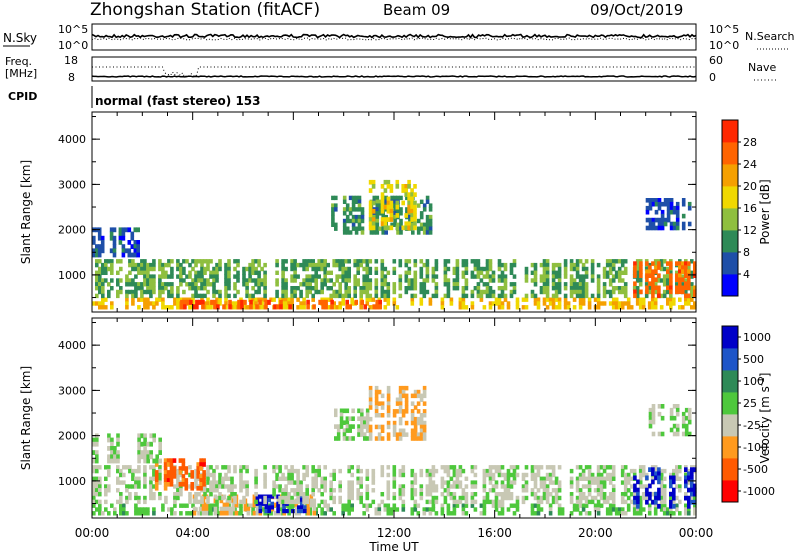 This screenshot has height=554, width=800. Describe the element at coordinates (71, 77) in the screenshot. I see `freq-left-tick-bottom: 8` at that location.